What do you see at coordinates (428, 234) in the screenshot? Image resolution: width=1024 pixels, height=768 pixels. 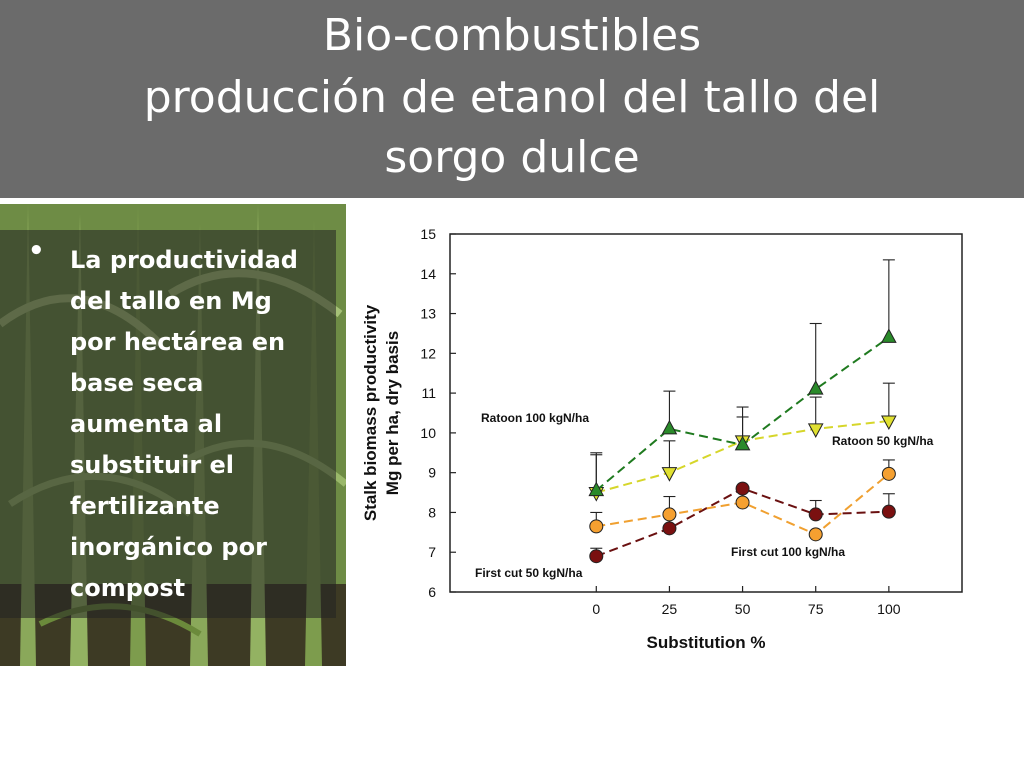 I see `y-tick-label: 15` at bounding box center [428, 234].